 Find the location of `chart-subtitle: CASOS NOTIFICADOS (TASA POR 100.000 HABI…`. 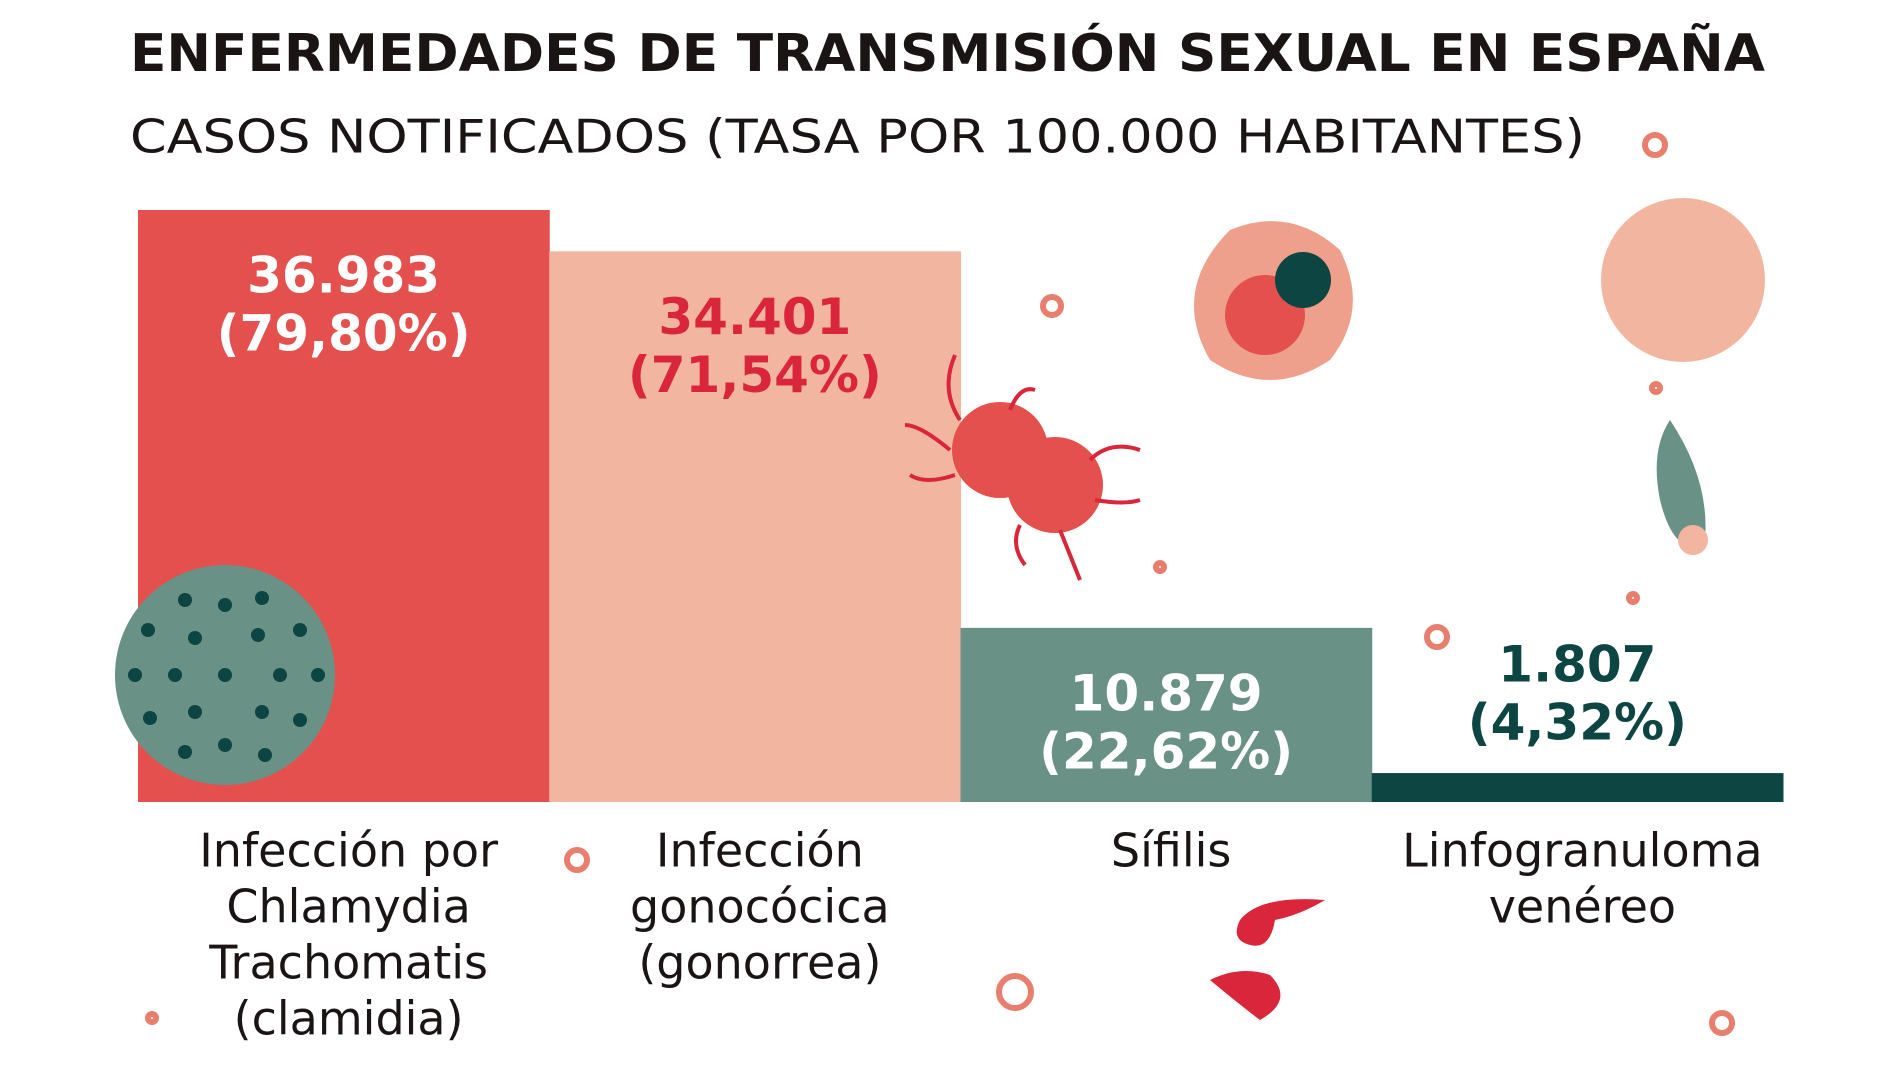

chart-subtitle: CASOS NOTIFICADOS (TASA POR 100.000 HABI… is located at coordinates (857, 137).